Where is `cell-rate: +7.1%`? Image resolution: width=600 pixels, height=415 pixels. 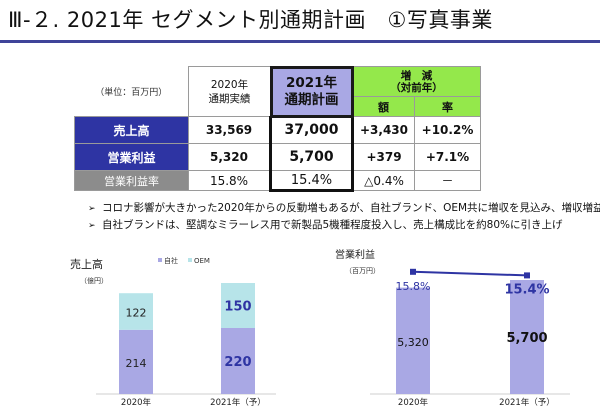 cell-rate: +7.1% is located at coordinates (447, 157).